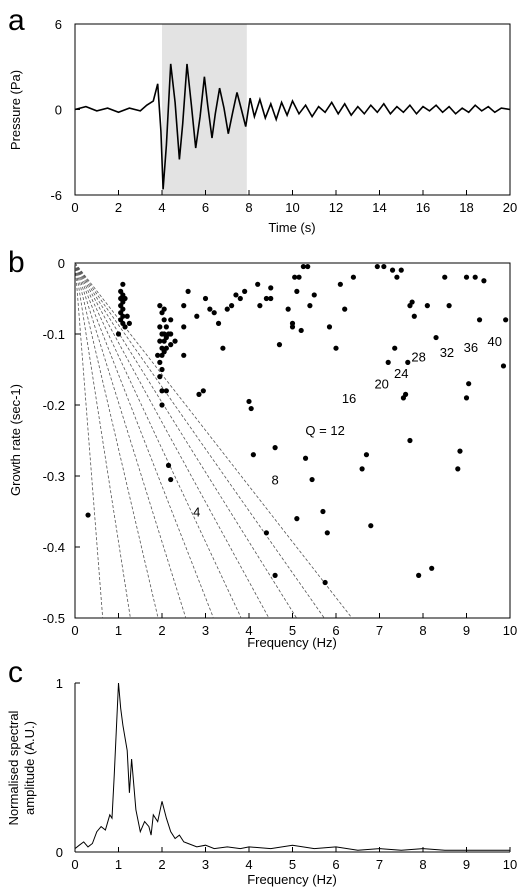 The width and height of the screenshot is (520, 891). I want to click on x-tick-label: 5, so click(292, 864).